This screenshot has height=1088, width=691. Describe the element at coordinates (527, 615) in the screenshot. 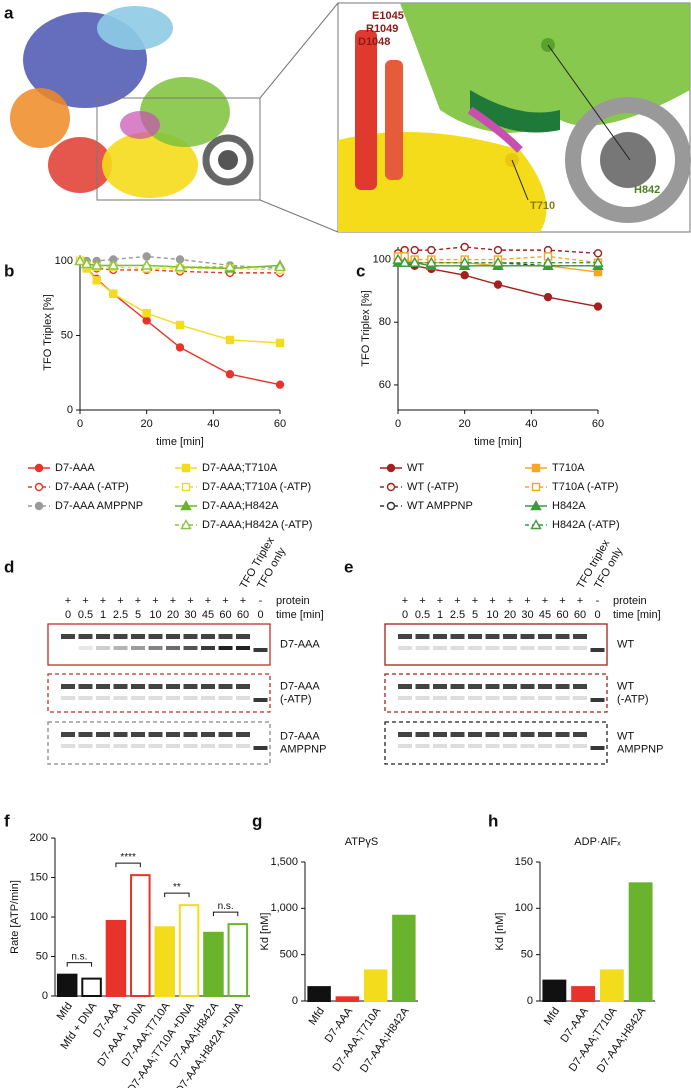

I see `time-label: 30` at that location.